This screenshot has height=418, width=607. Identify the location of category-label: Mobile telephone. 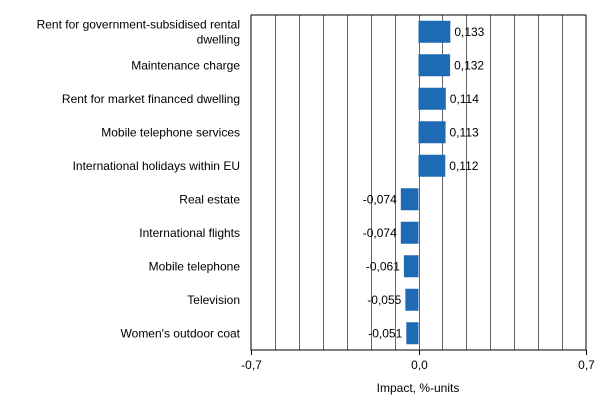
(195, 266).